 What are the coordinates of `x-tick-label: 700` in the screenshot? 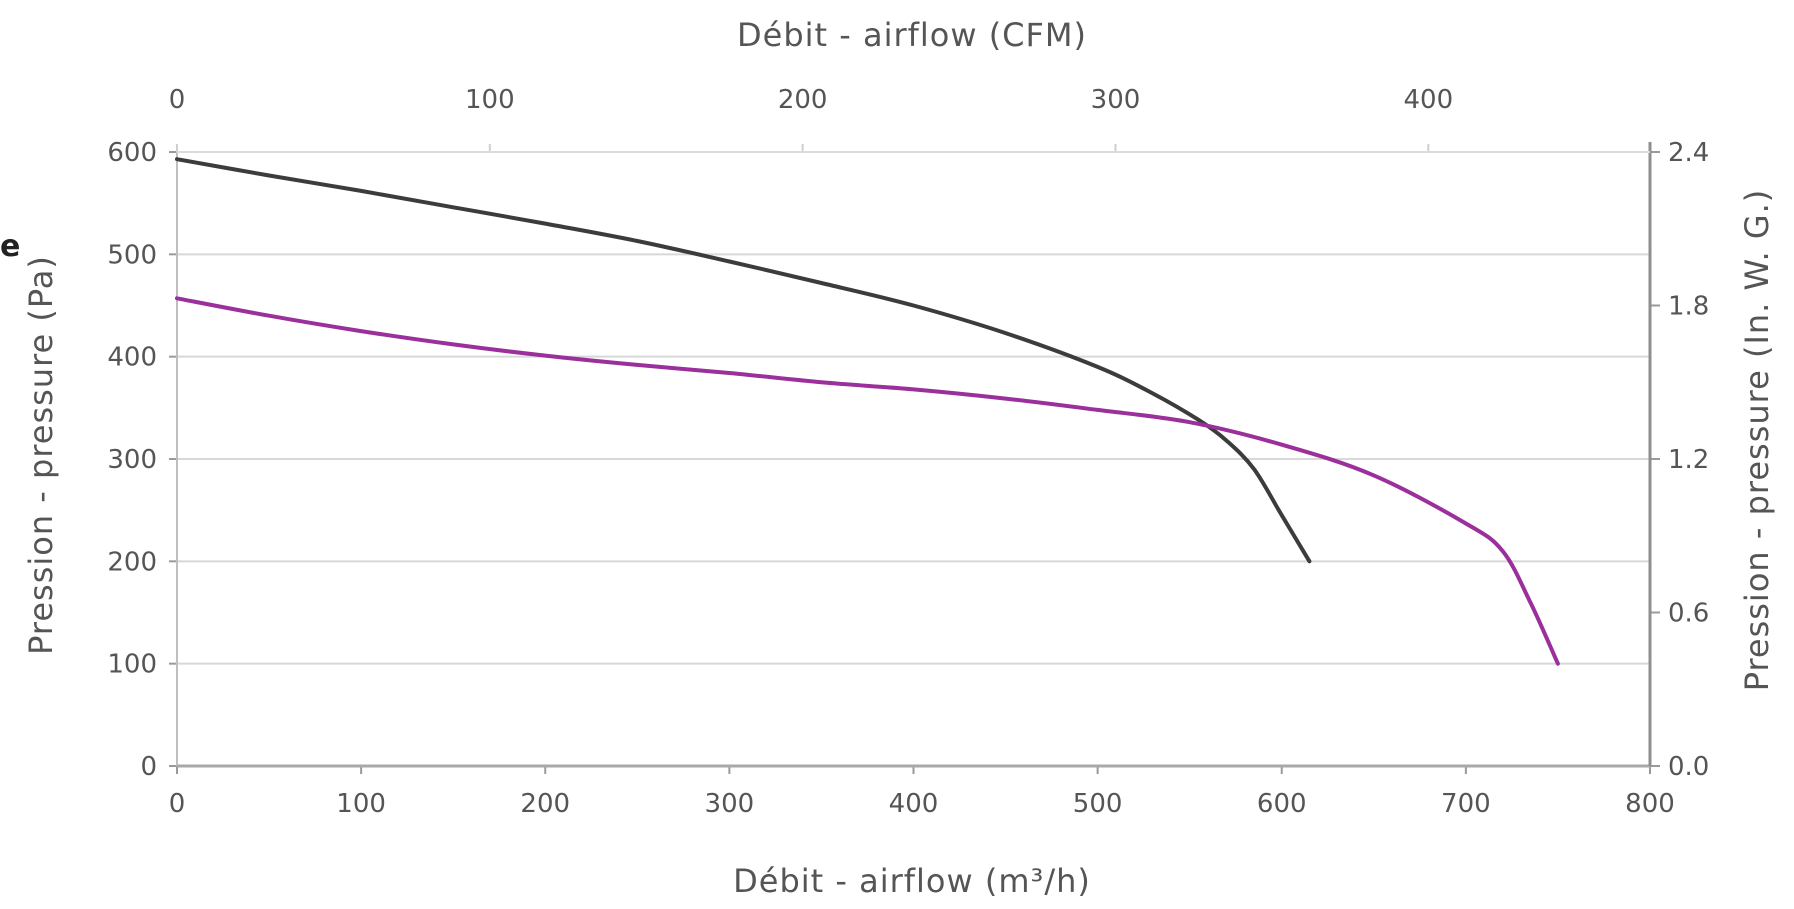 It's located at (1466, 804).